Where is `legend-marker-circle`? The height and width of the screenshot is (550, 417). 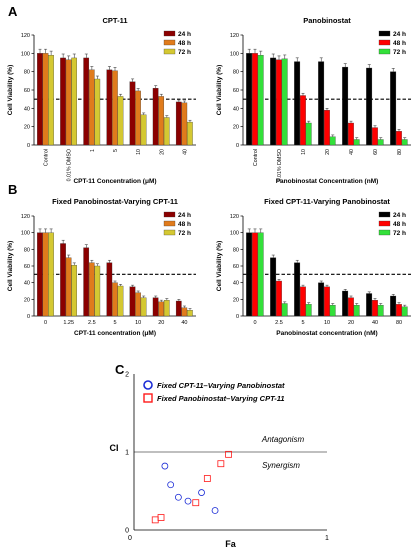 legend-marker-circle is located at coordinates (148, 385).